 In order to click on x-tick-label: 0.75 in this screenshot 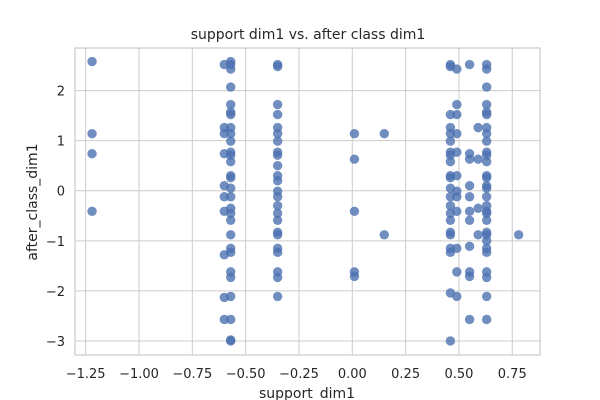, I will do `click(512, 374)`.